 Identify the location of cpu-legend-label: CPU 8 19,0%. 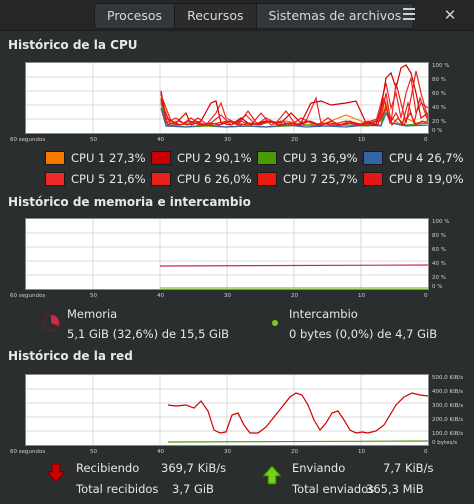
(426, 179).